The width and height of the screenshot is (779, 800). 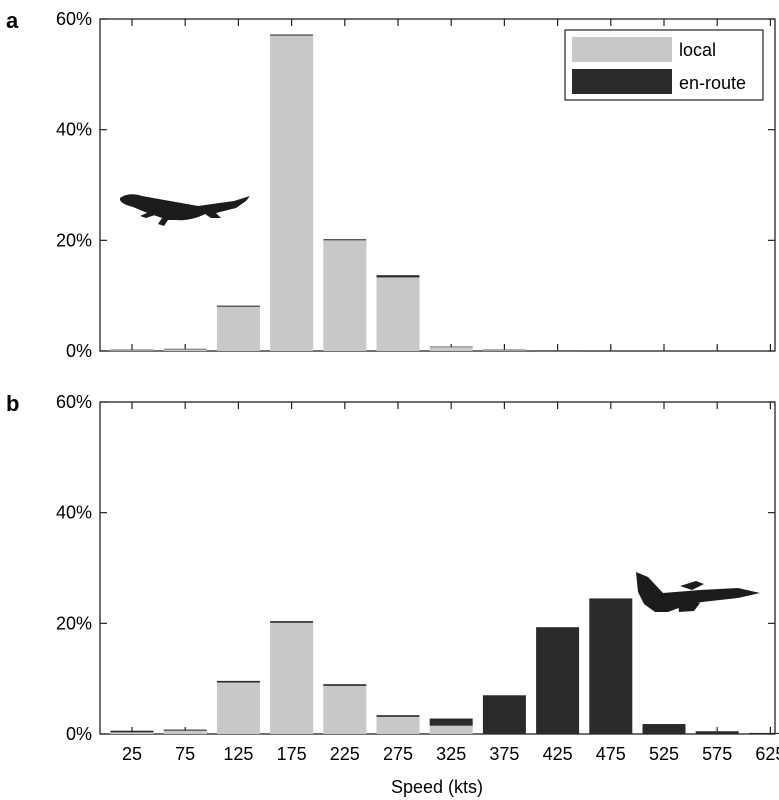 I want to click on panel-b-x-tick-label: 125, so click(x=238, y=754).